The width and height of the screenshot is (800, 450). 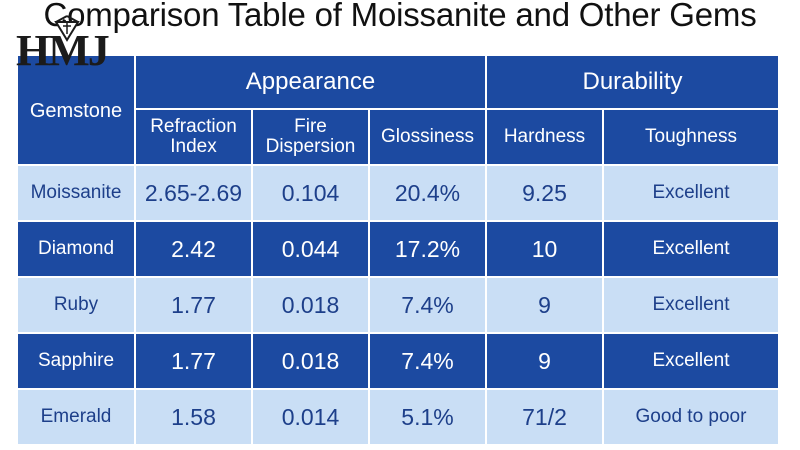 I want to click on header-line: Fire, so click(x=310, y=126).